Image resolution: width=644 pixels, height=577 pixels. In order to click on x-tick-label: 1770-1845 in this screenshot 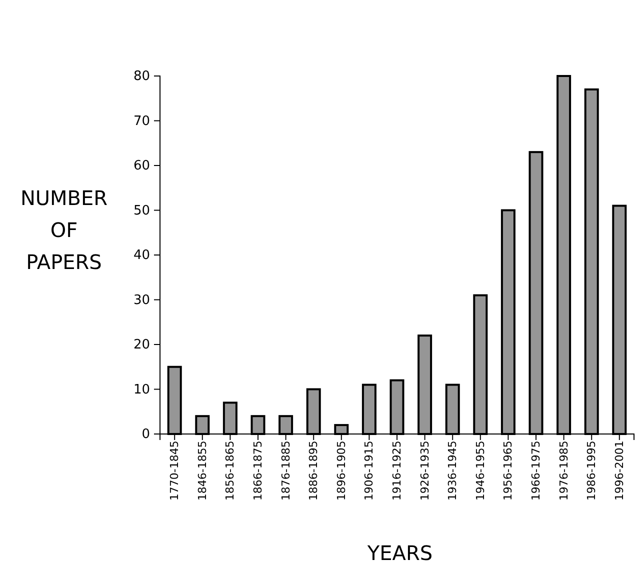, I will do `click(175, 470)`.